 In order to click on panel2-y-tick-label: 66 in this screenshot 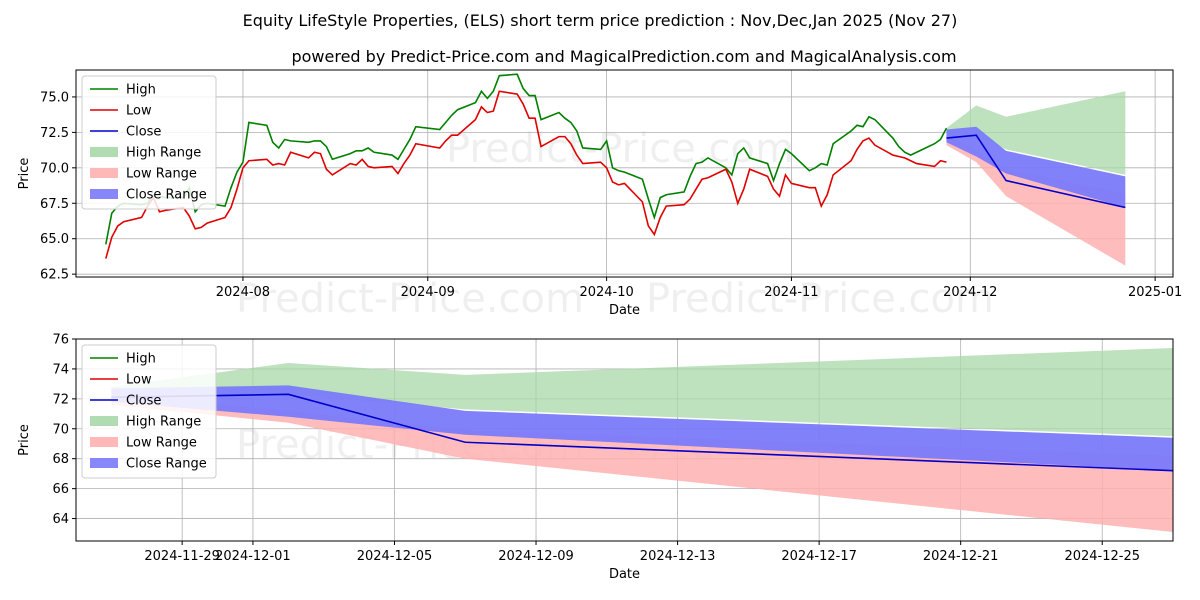, I will do `click(60, 489)`.